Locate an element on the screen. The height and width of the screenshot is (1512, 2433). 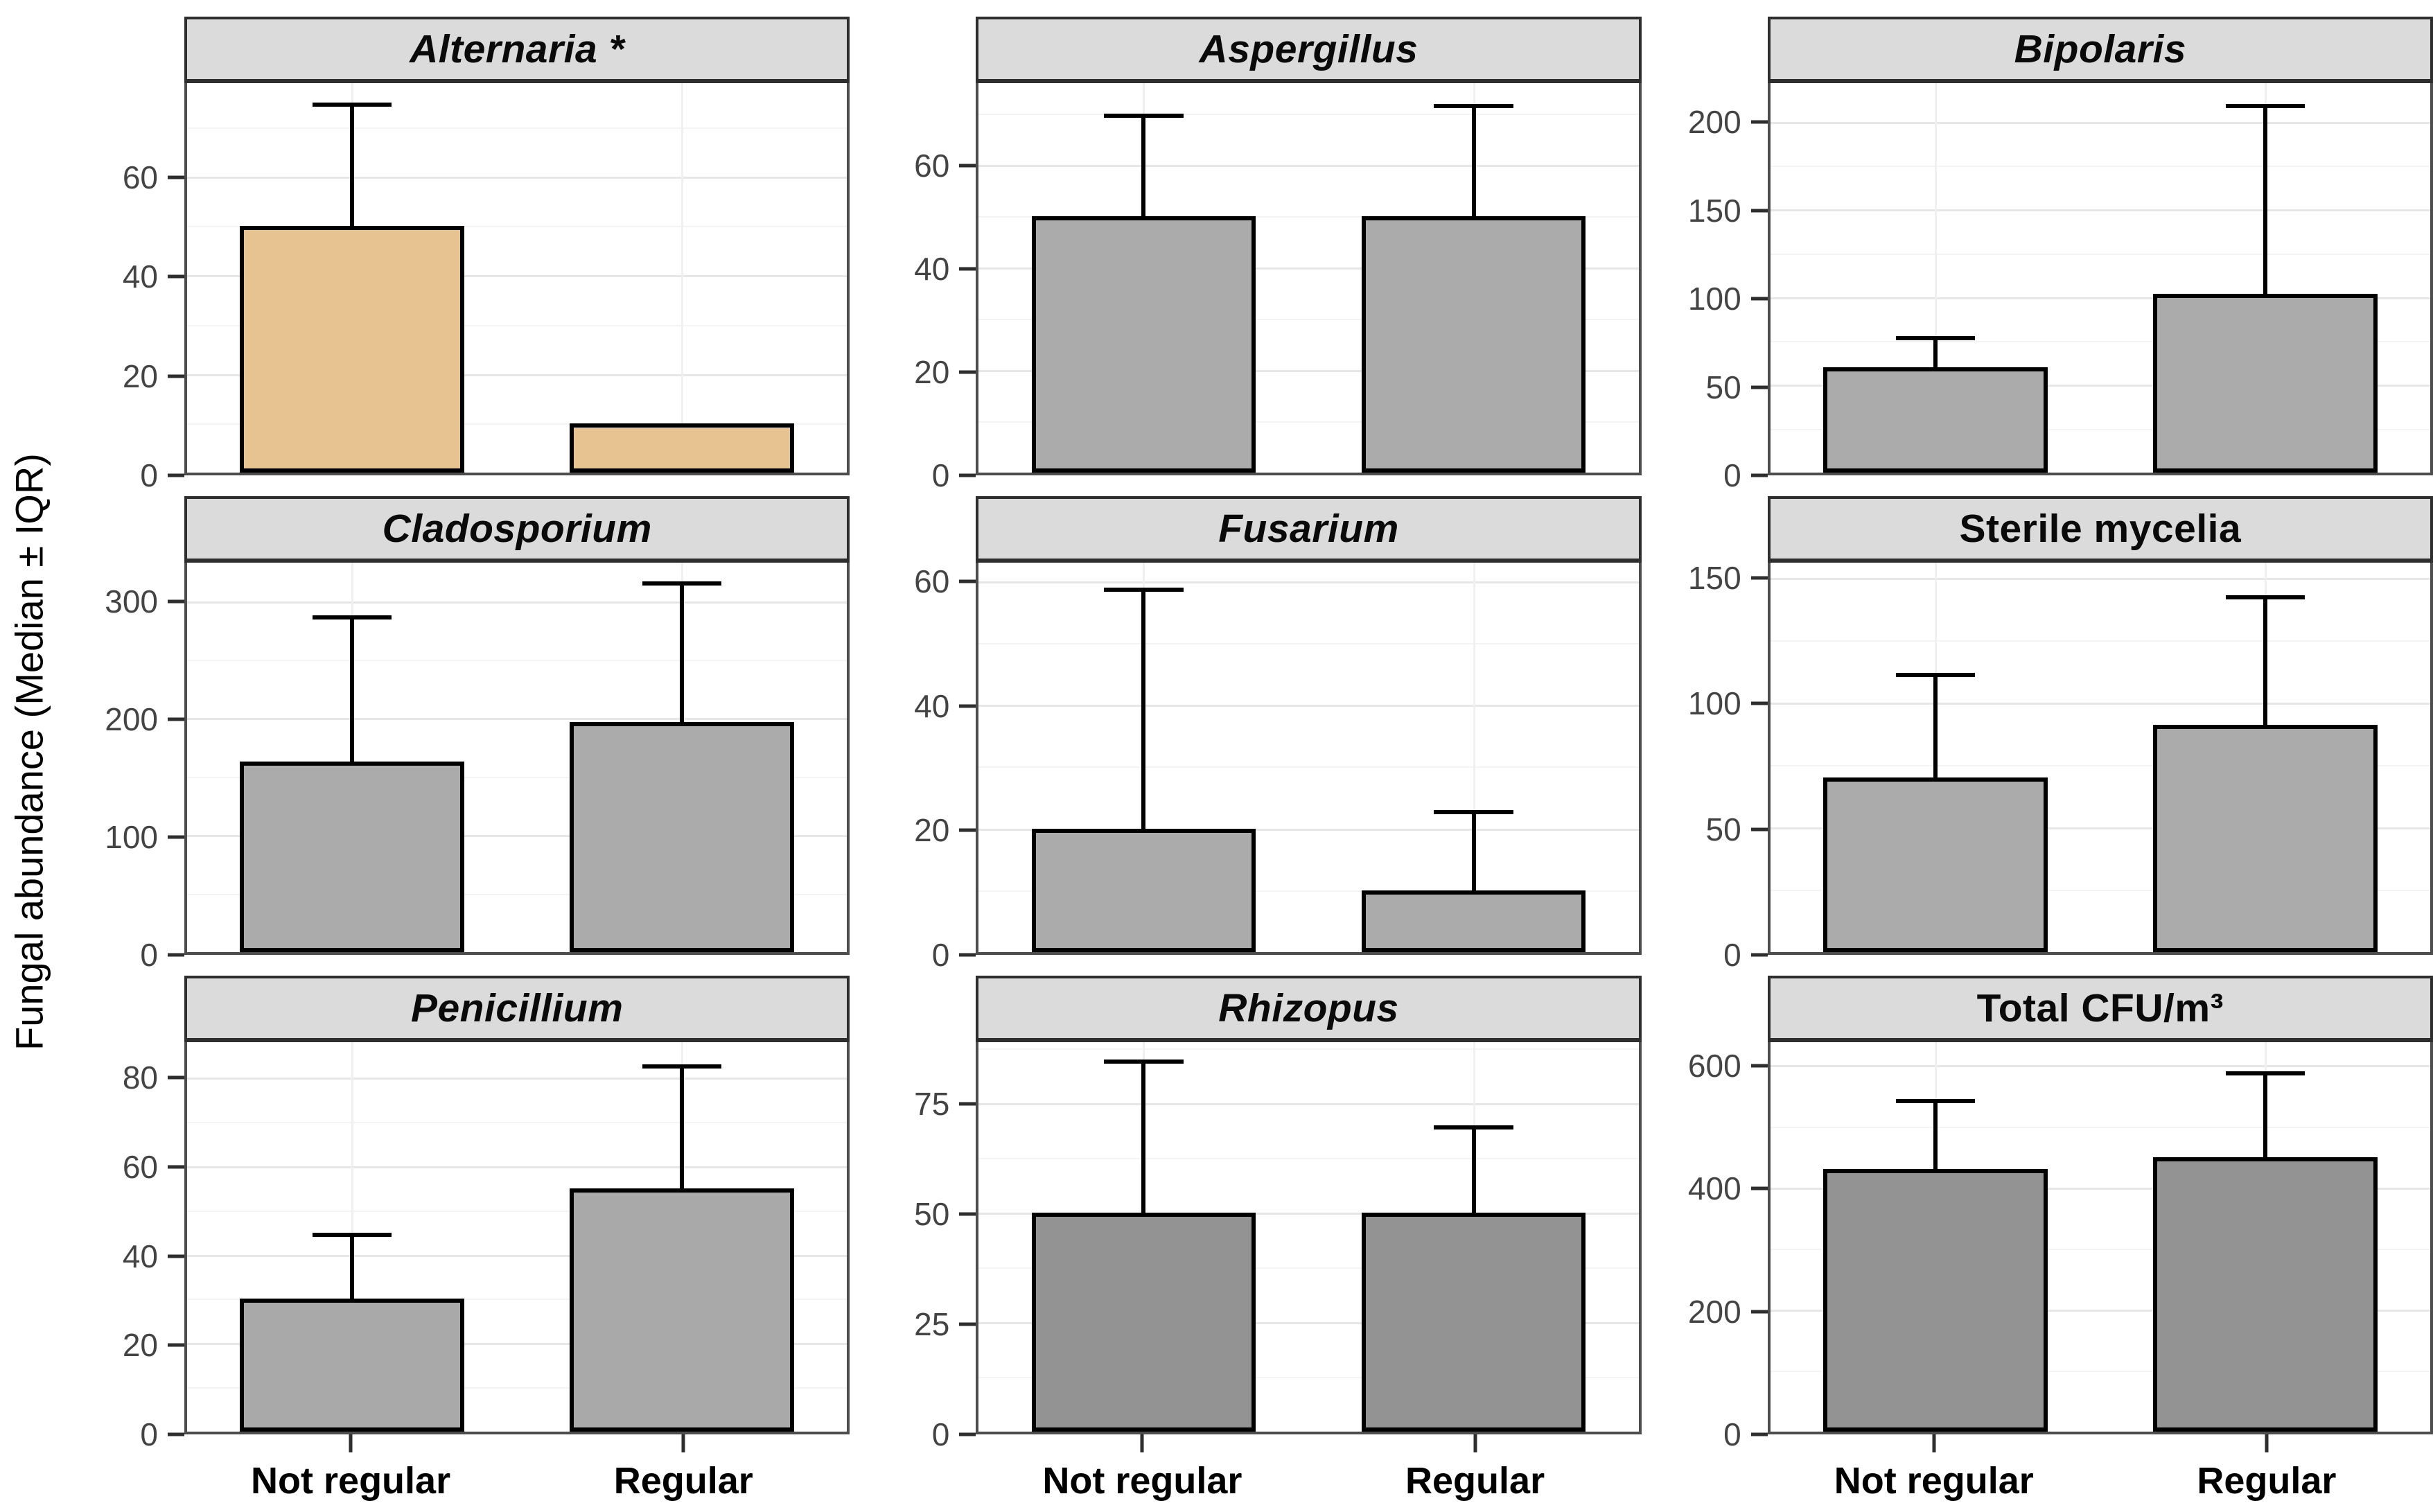
y-tick-label: 200 is located at coordinates (1714, 1311).